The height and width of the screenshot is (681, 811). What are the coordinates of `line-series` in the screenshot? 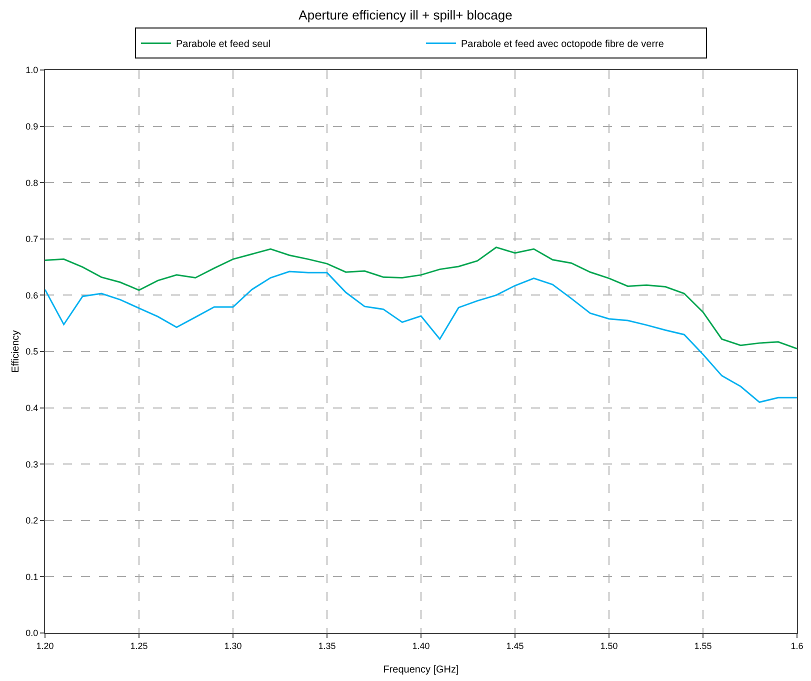 It's located at (421, 298).